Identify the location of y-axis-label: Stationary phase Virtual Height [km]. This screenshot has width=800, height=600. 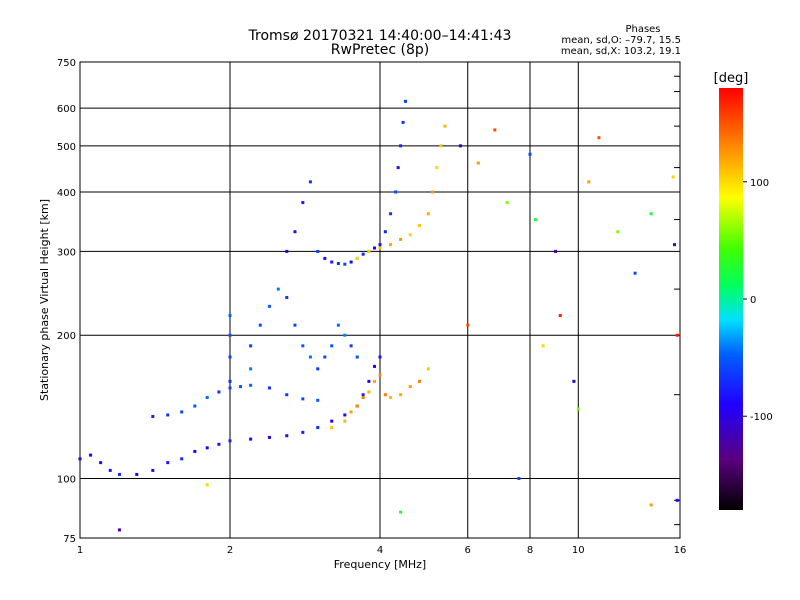
(44, 300).